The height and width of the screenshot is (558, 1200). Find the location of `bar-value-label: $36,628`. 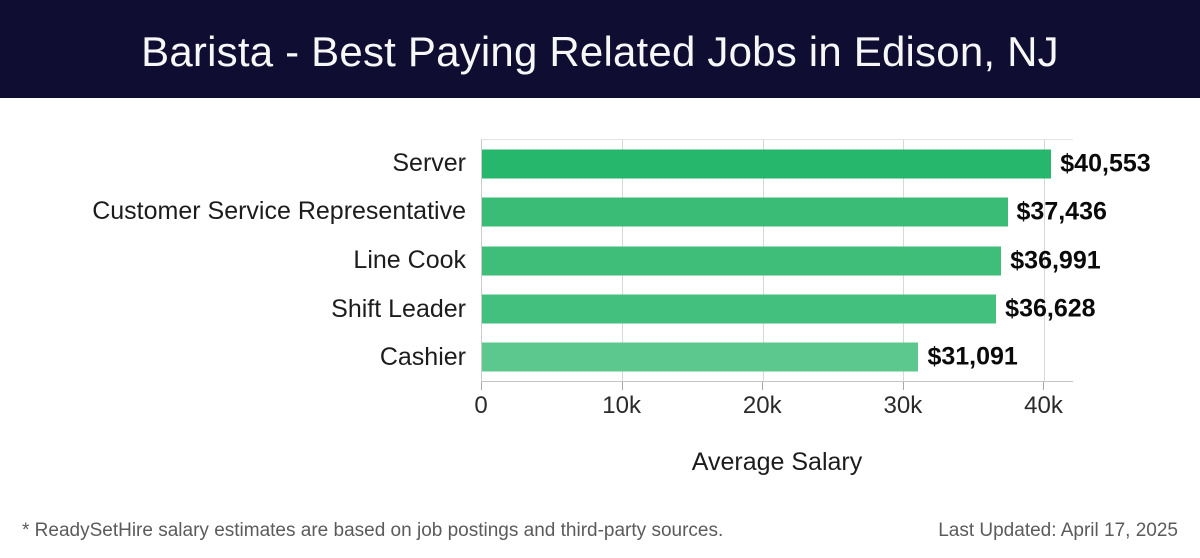

bar-value-label: $36,628 is located at coordinates (1050, 308).